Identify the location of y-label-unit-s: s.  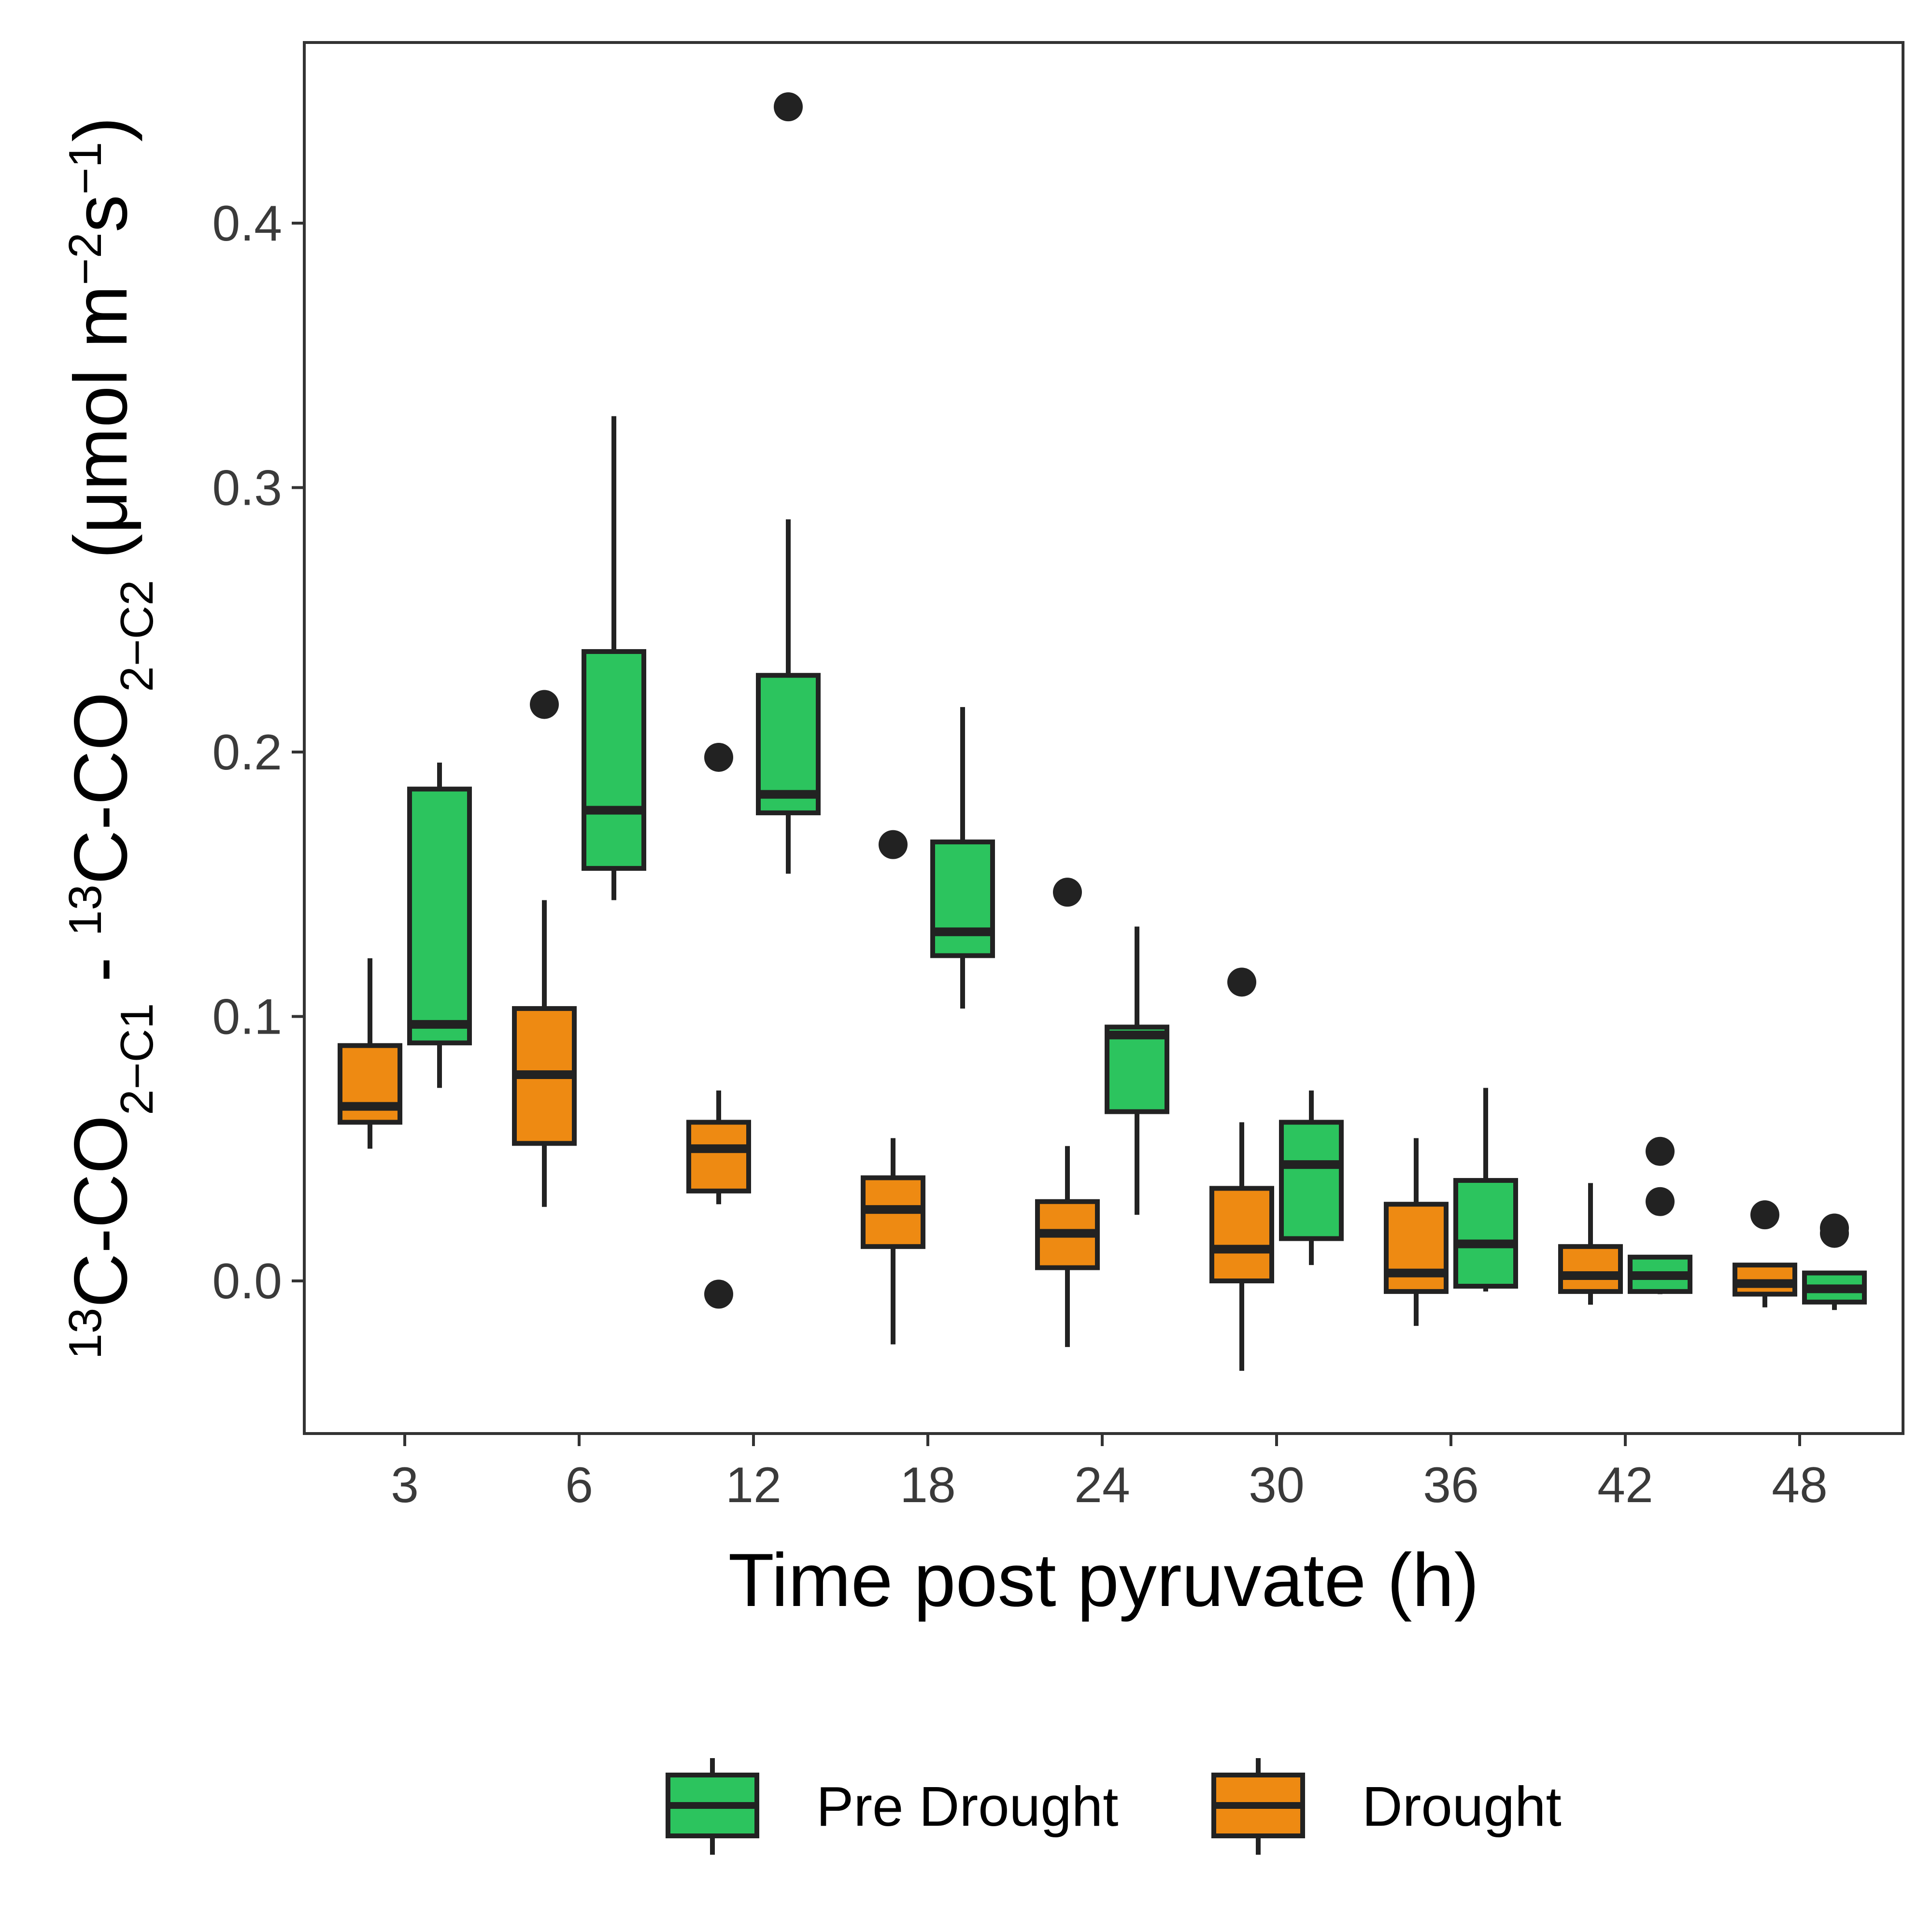
(101, 213).